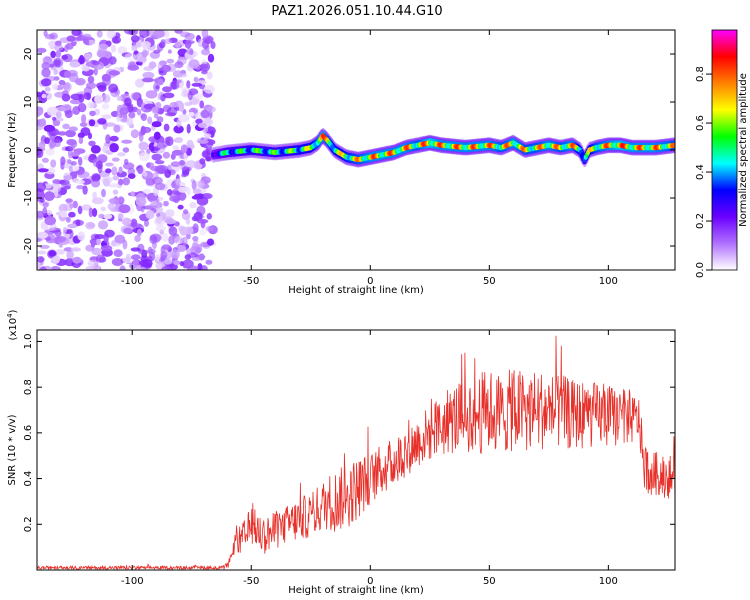 The image size is (750, 600). I want to click on x-tick-label: -50, so click(251, 581).